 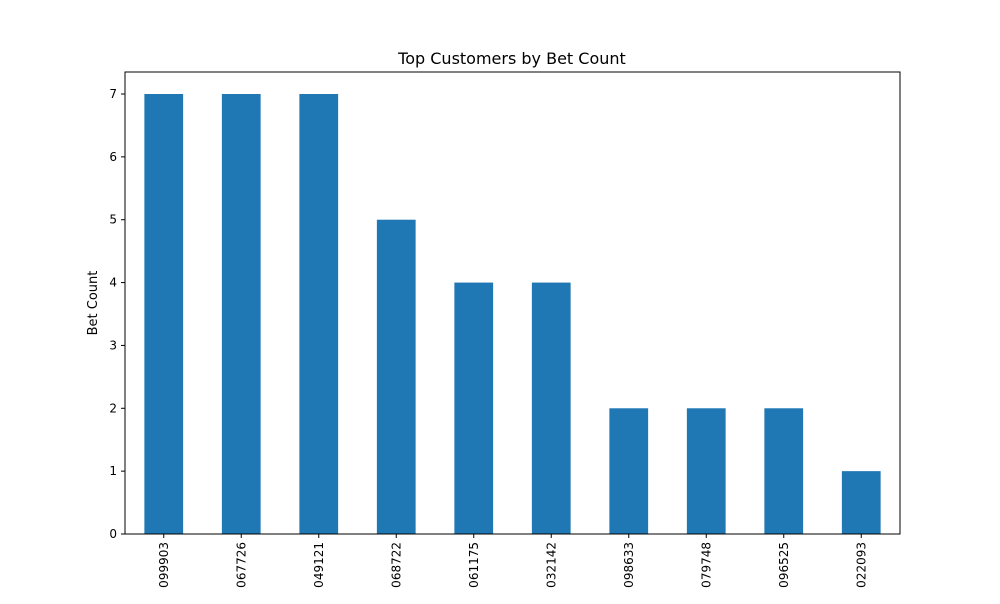 What do you see at coordinates (551, 565) in the screenshot?
I see `x-tick-label: 032142` at bounding box center [551, 565].